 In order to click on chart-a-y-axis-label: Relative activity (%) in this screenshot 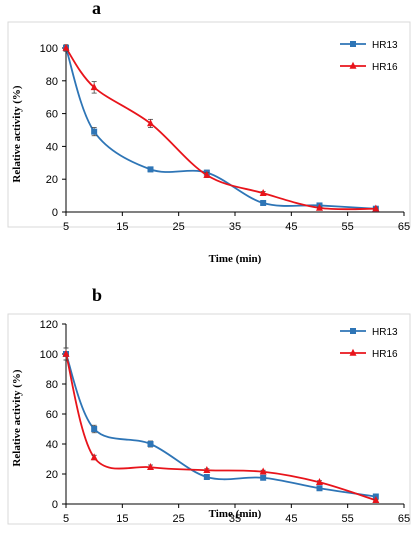, I will do `click(17, 133)`.